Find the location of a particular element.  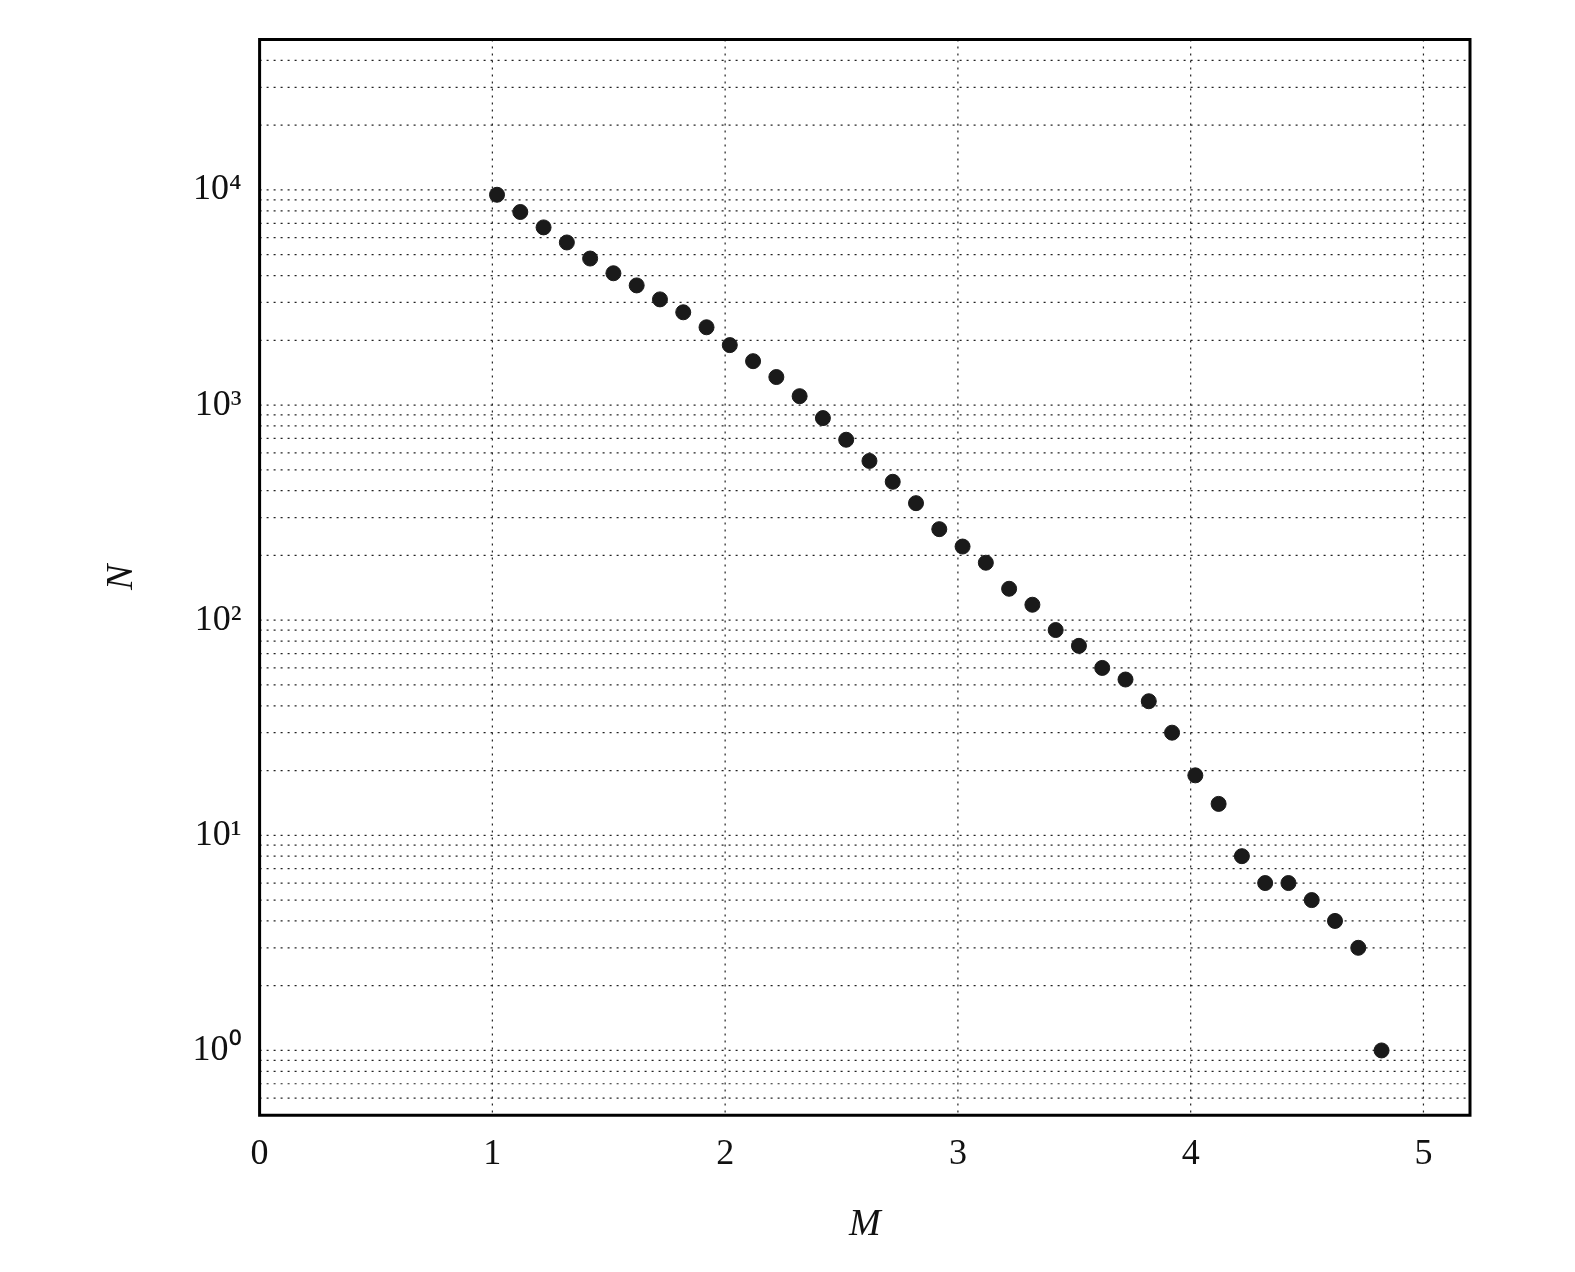

x-axis-title: M is located at coordinates (865, 1222).